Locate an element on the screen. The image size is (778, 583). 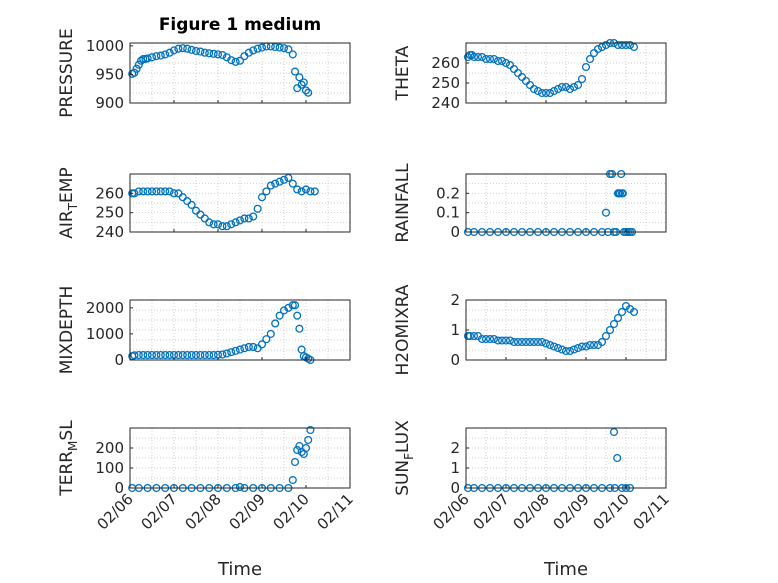
y-axis-label: RAINFALL is located at coordinates (403, 203).